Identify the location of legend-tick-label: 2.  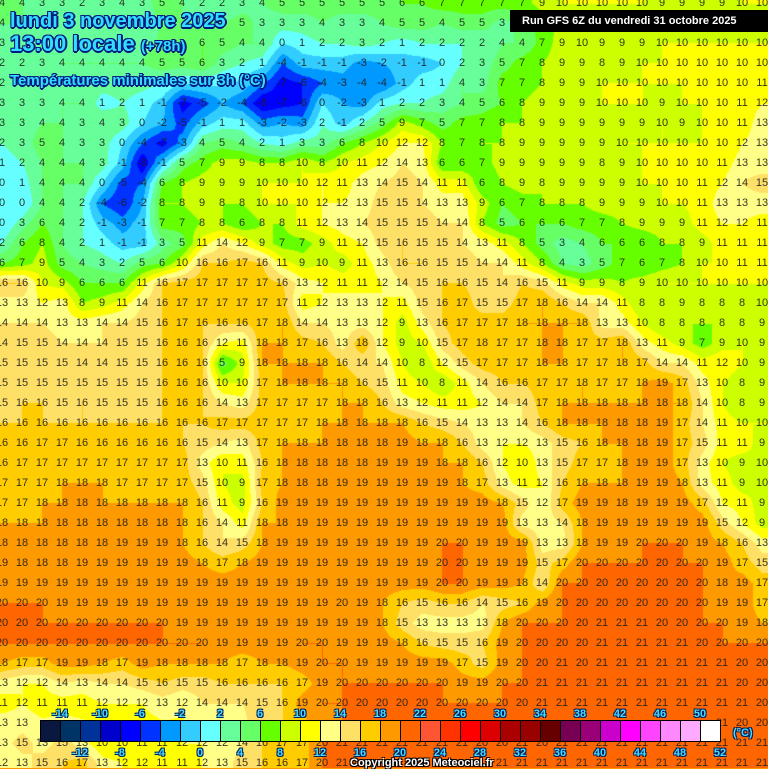
(220, 714).